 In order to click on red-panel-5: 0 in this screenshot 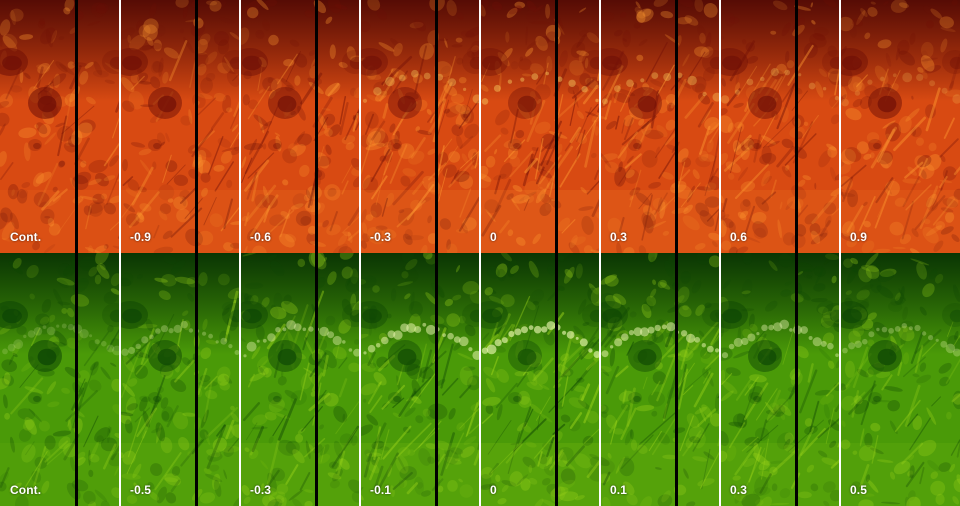, I will do `click(540, 126)`.